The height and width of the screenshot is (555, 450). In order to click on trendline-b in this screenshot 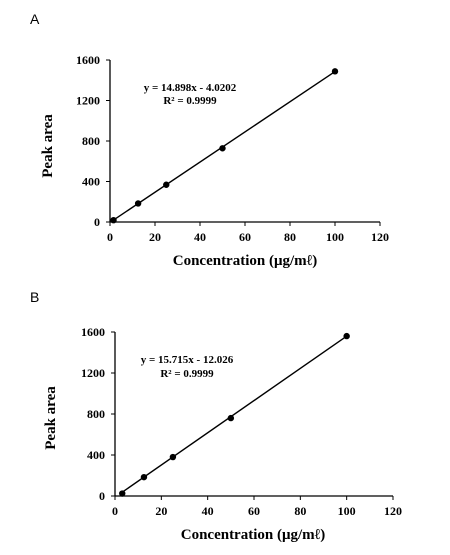, I will do `click(234, 414)`.